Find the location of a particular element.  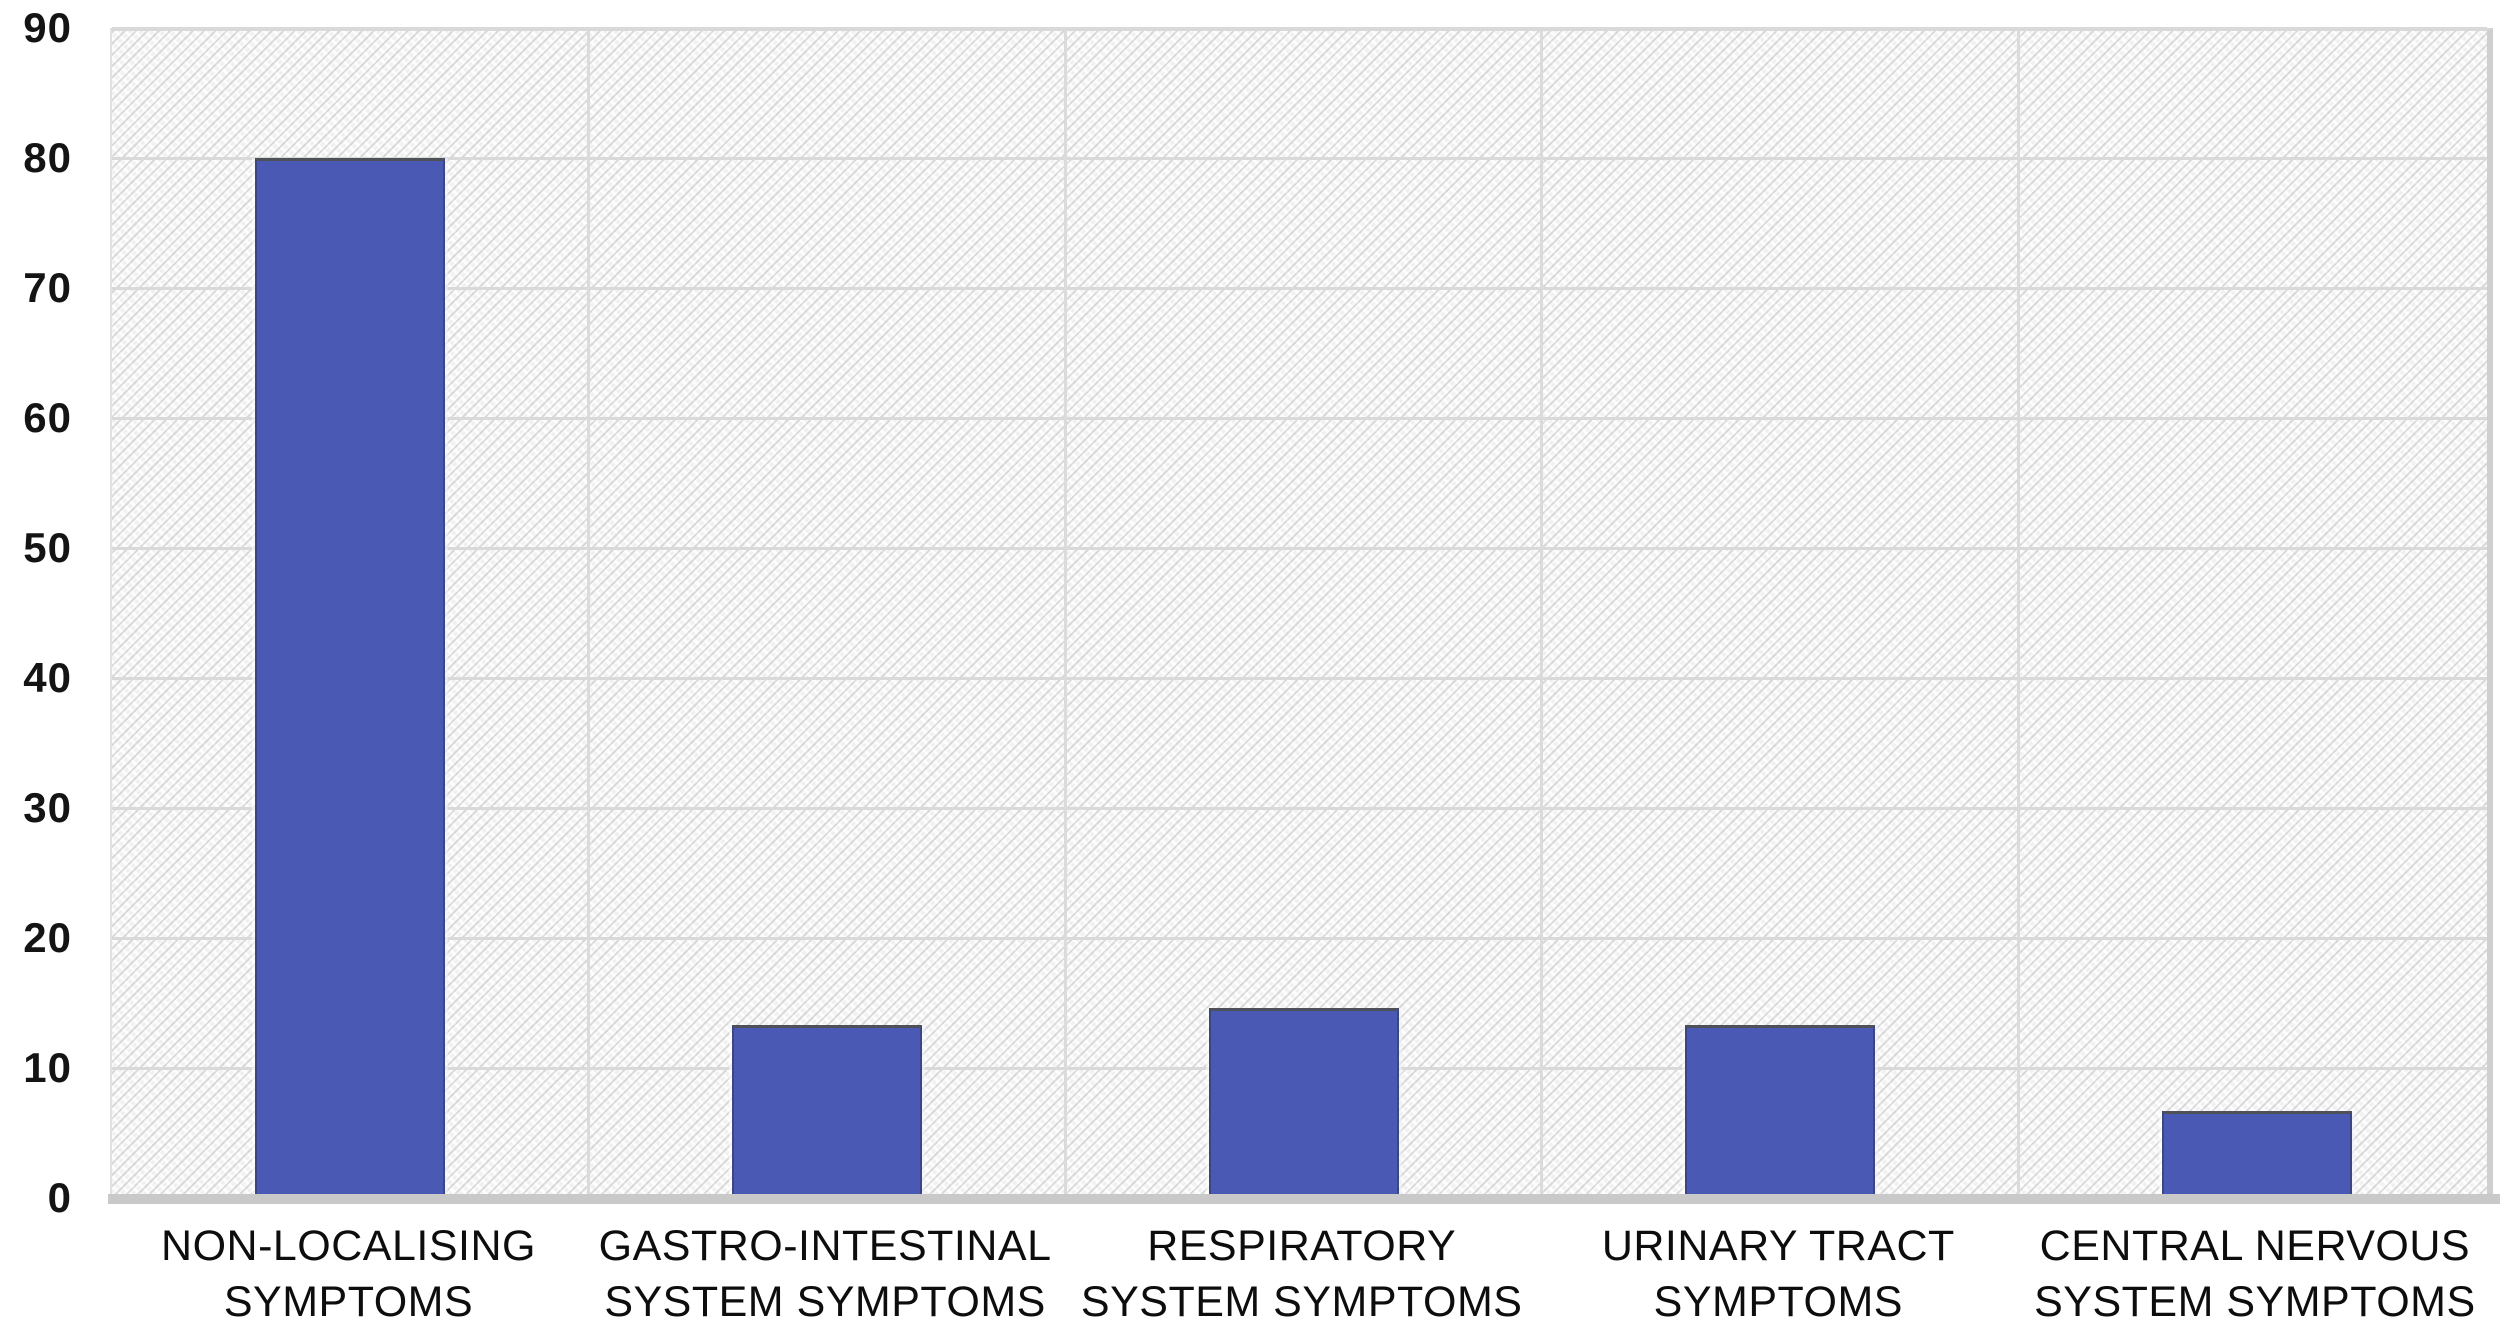

y-axis-tick-label: 80 is located at coordinates (47, 157).